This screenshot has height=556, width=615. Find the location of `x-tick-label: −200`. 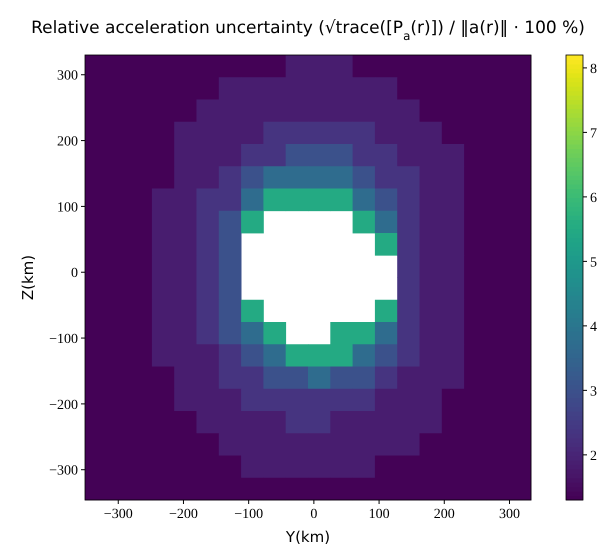

x-tick-label: −200 is located at coordinates (183, 514).